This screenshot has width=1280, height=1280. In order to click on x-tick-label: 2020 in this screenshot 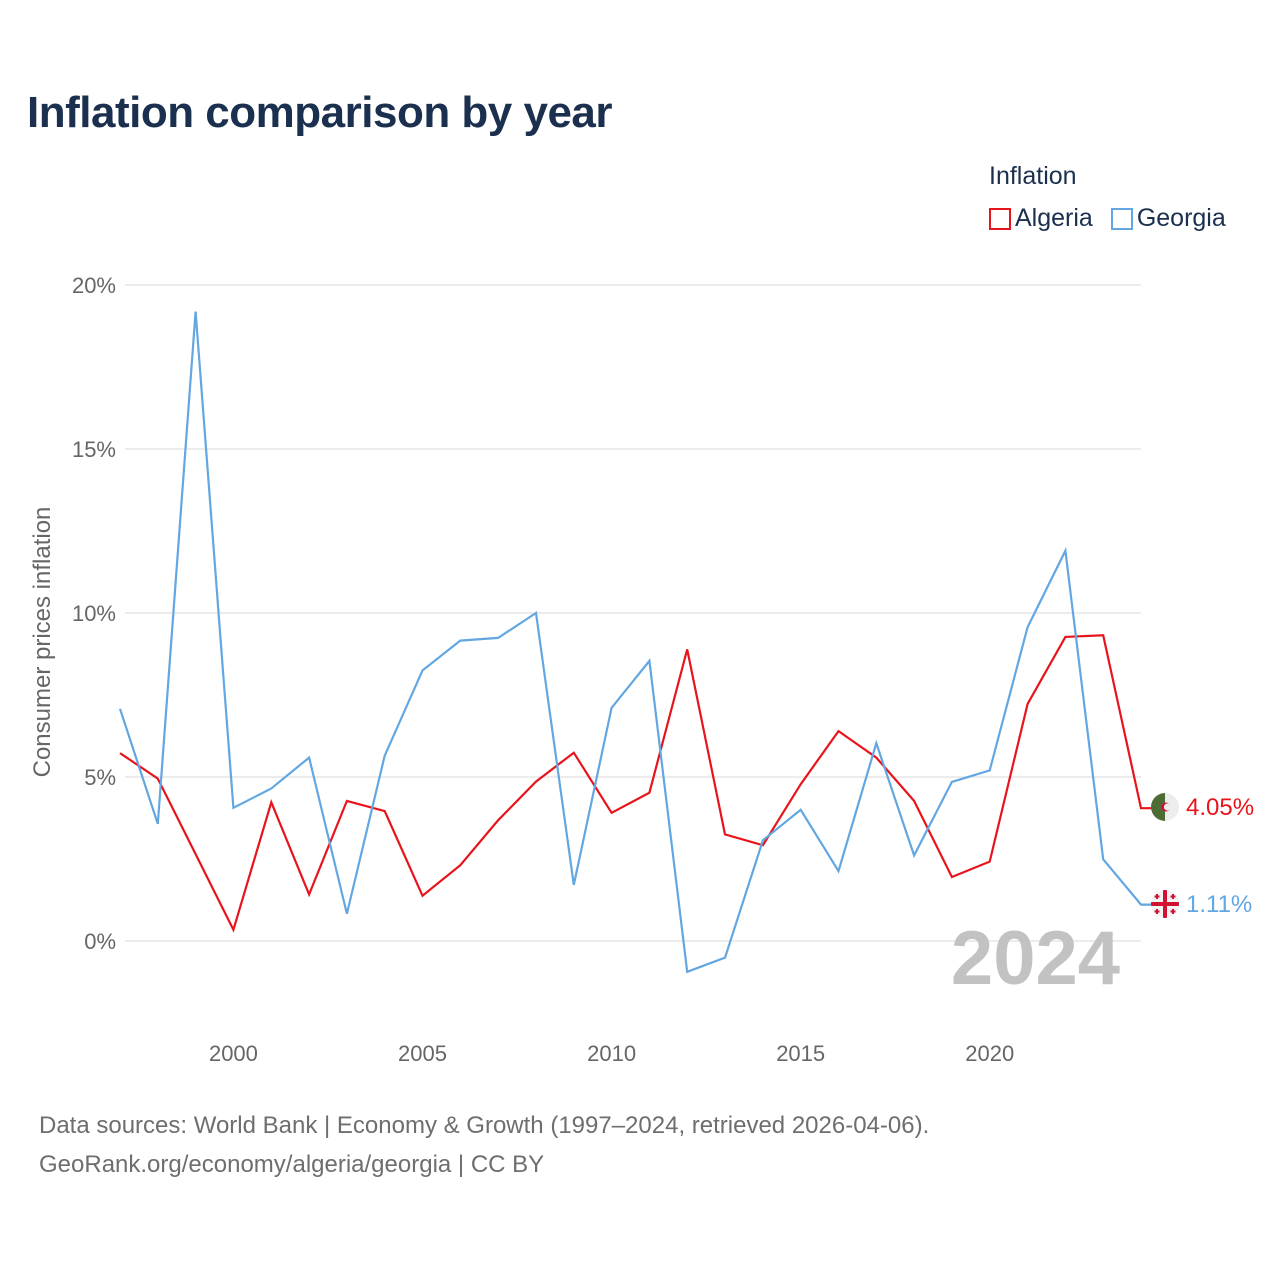, I will do `click(989, 1053)`.